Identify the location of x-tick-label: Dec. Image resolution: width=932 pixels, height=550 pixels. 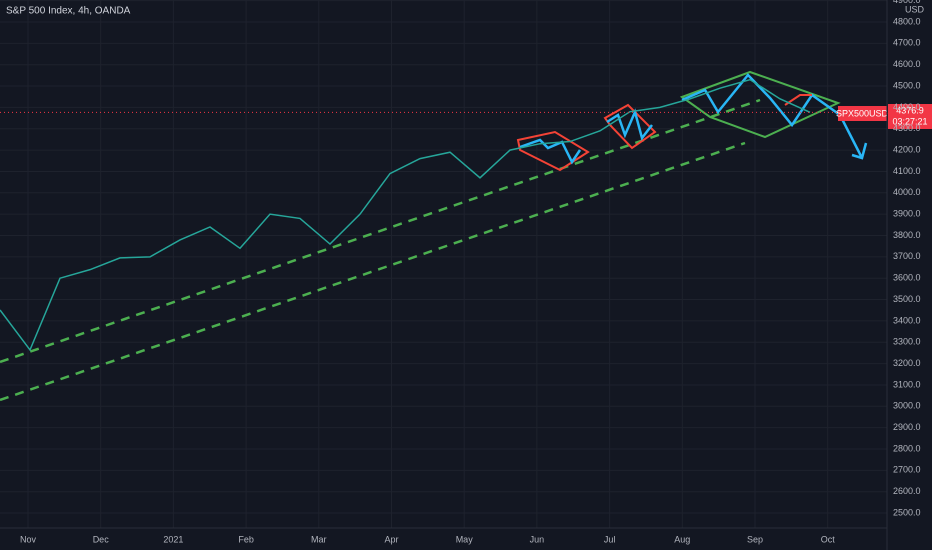
(101, 539).